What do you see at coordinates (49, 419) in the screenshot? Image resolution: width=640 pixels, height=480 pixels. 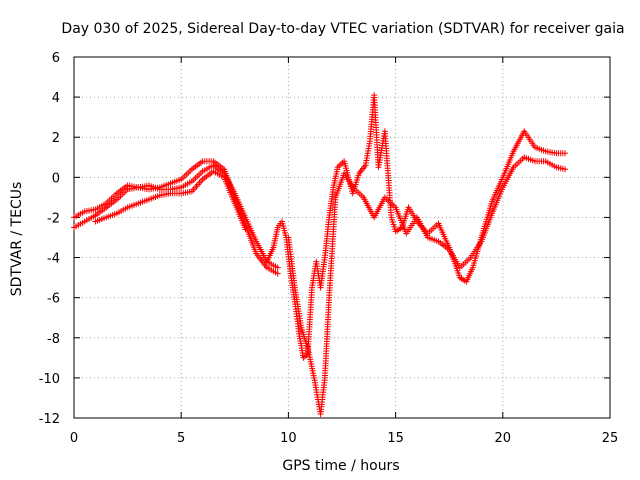 I see `y-tick-label: -12` at bounding box center [49, 419].